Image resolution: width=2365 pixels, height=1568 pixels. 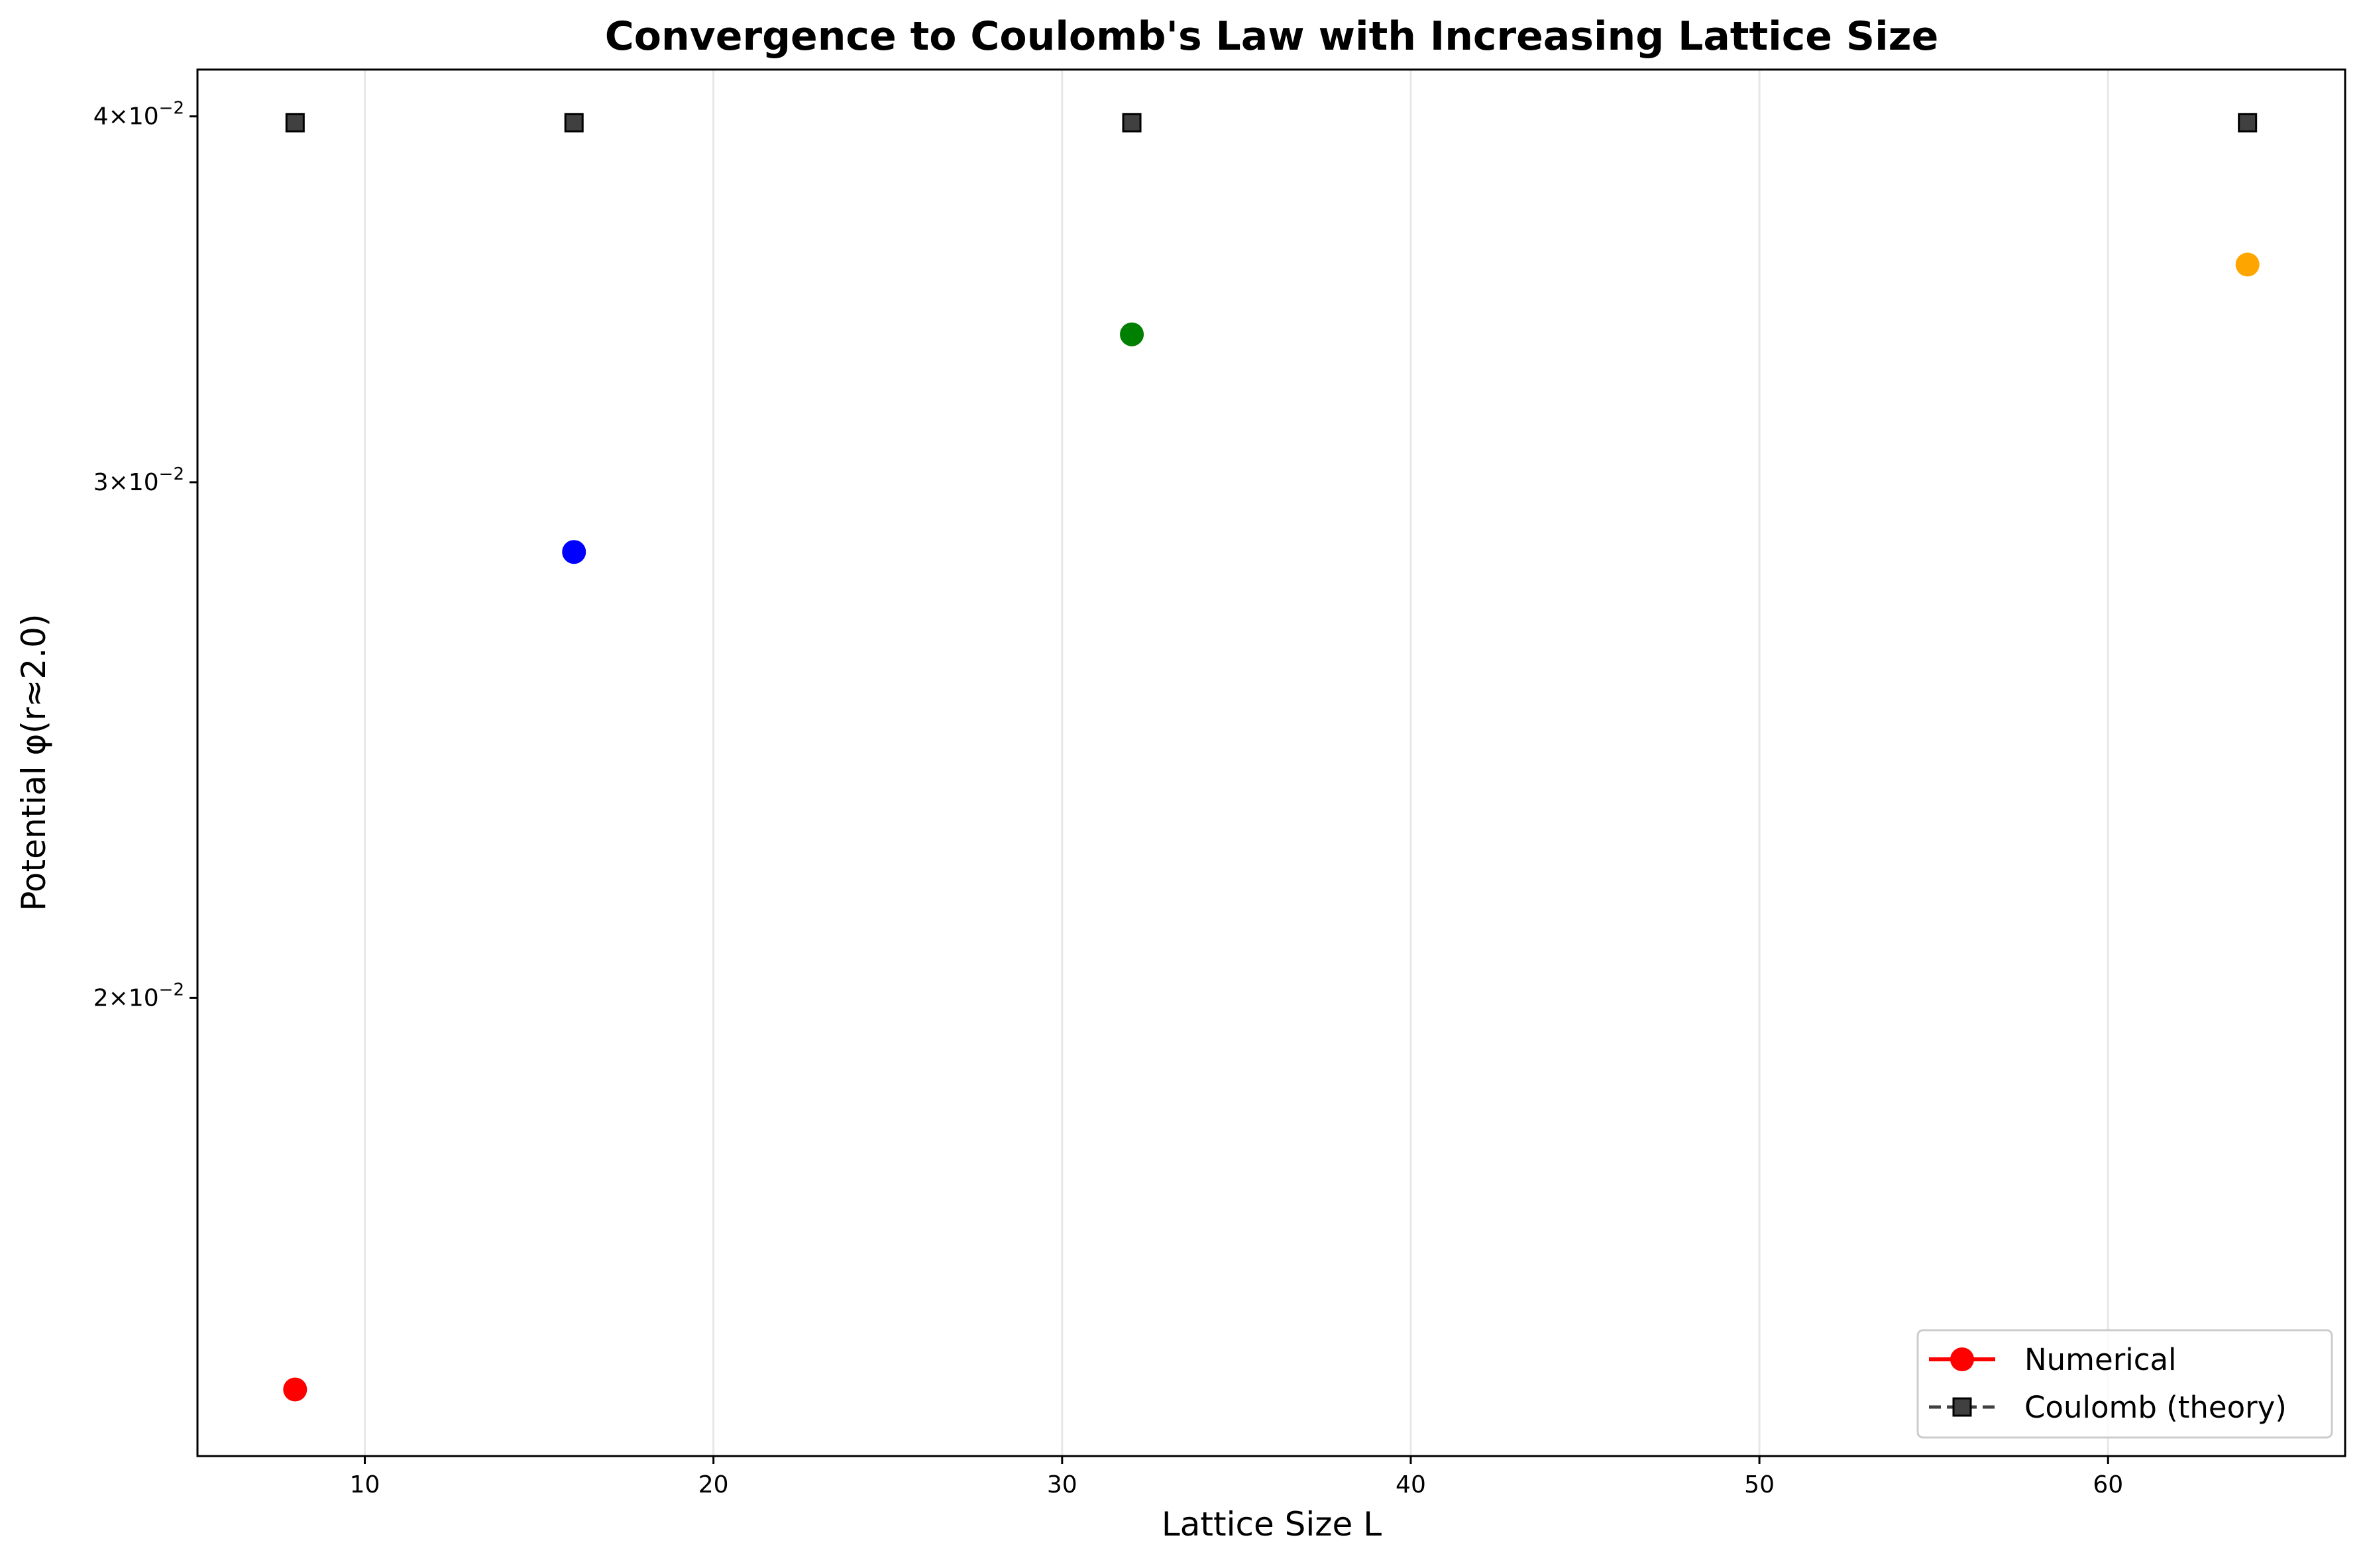 What do you see at coordinates (138, 115) in the screenshot?
I see `y-tick-label: 4×10⁻²` at bounding box center [138, 115].